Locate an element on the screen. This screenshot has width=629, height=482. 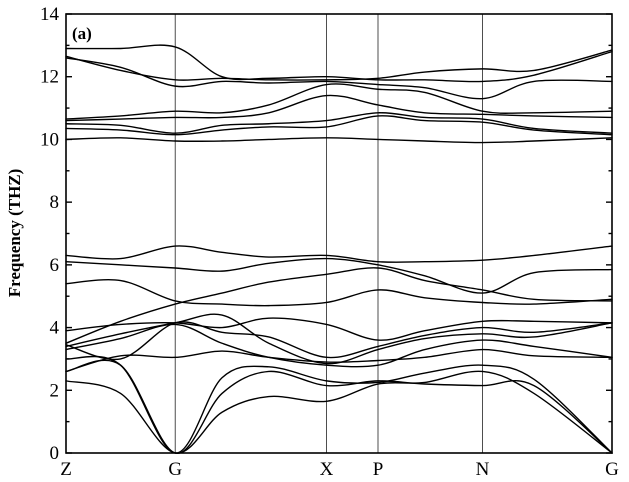
y-tick-label-4: 8 is located at coordinates (55, 202).